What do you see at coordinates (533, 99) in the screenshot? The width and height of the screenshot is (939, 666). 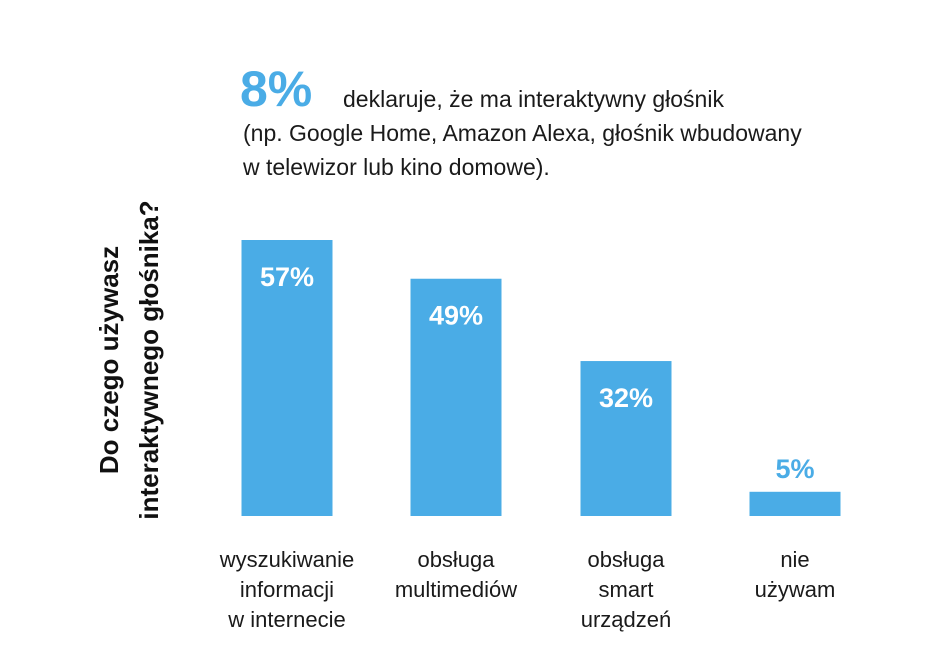 I see `headline-line-1: deklaruje, że ma interaktywny głośnik` at bounding box center [533, 99].